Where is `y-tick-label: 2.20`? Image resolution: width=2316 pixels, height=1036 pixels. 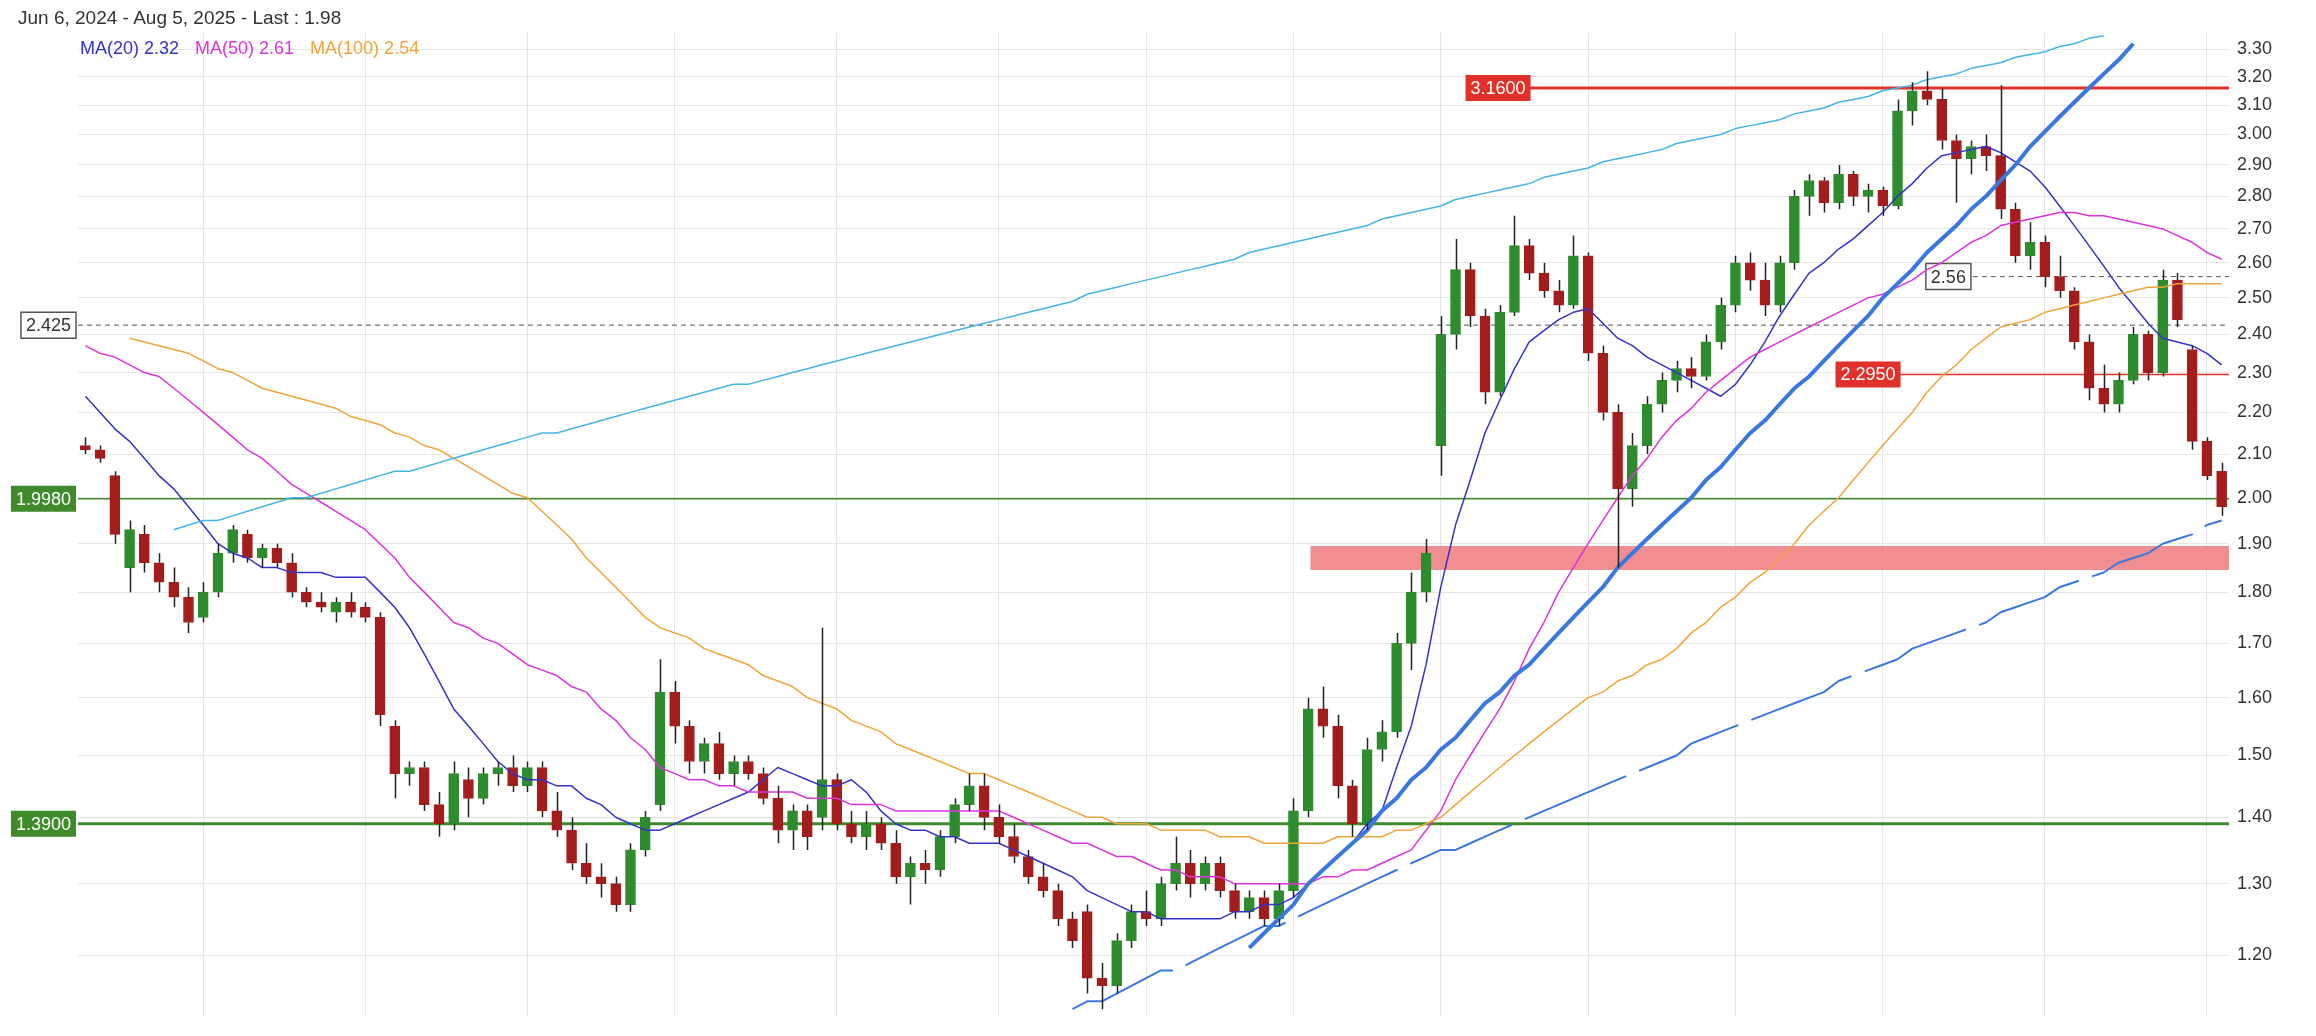
y-tick-label: 2.20 is located at coordinates (2255, 411).